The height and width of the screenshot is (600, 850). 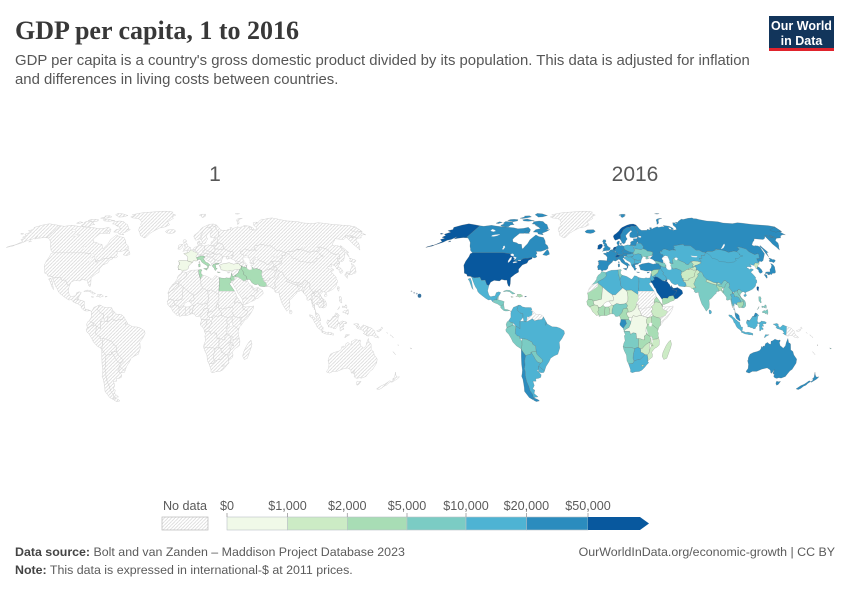 What do you see at coordinates (407, 506) in the screenshot?
I see `svg-text: $5,000` at bounding box center [407, 506].